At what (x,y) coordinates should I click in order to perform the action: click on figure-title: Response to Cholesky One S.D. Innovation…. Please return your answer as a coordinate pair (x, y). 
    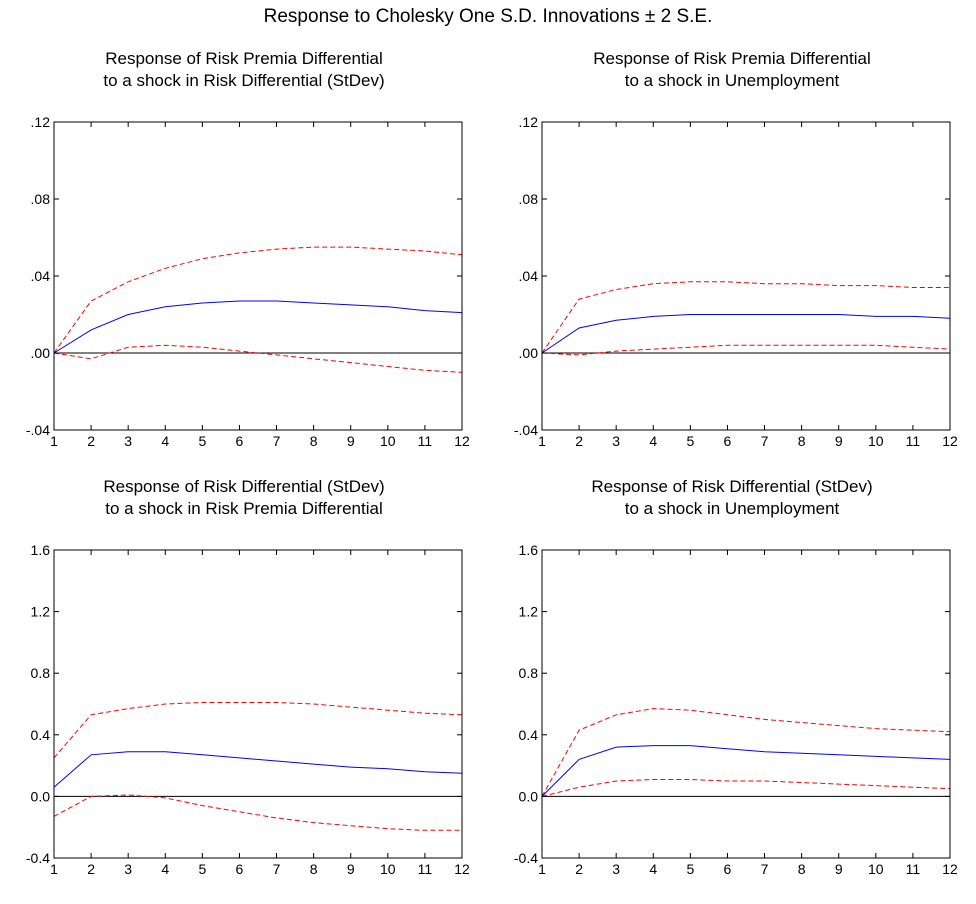
    Looking at the image, I should click on (488, 16).